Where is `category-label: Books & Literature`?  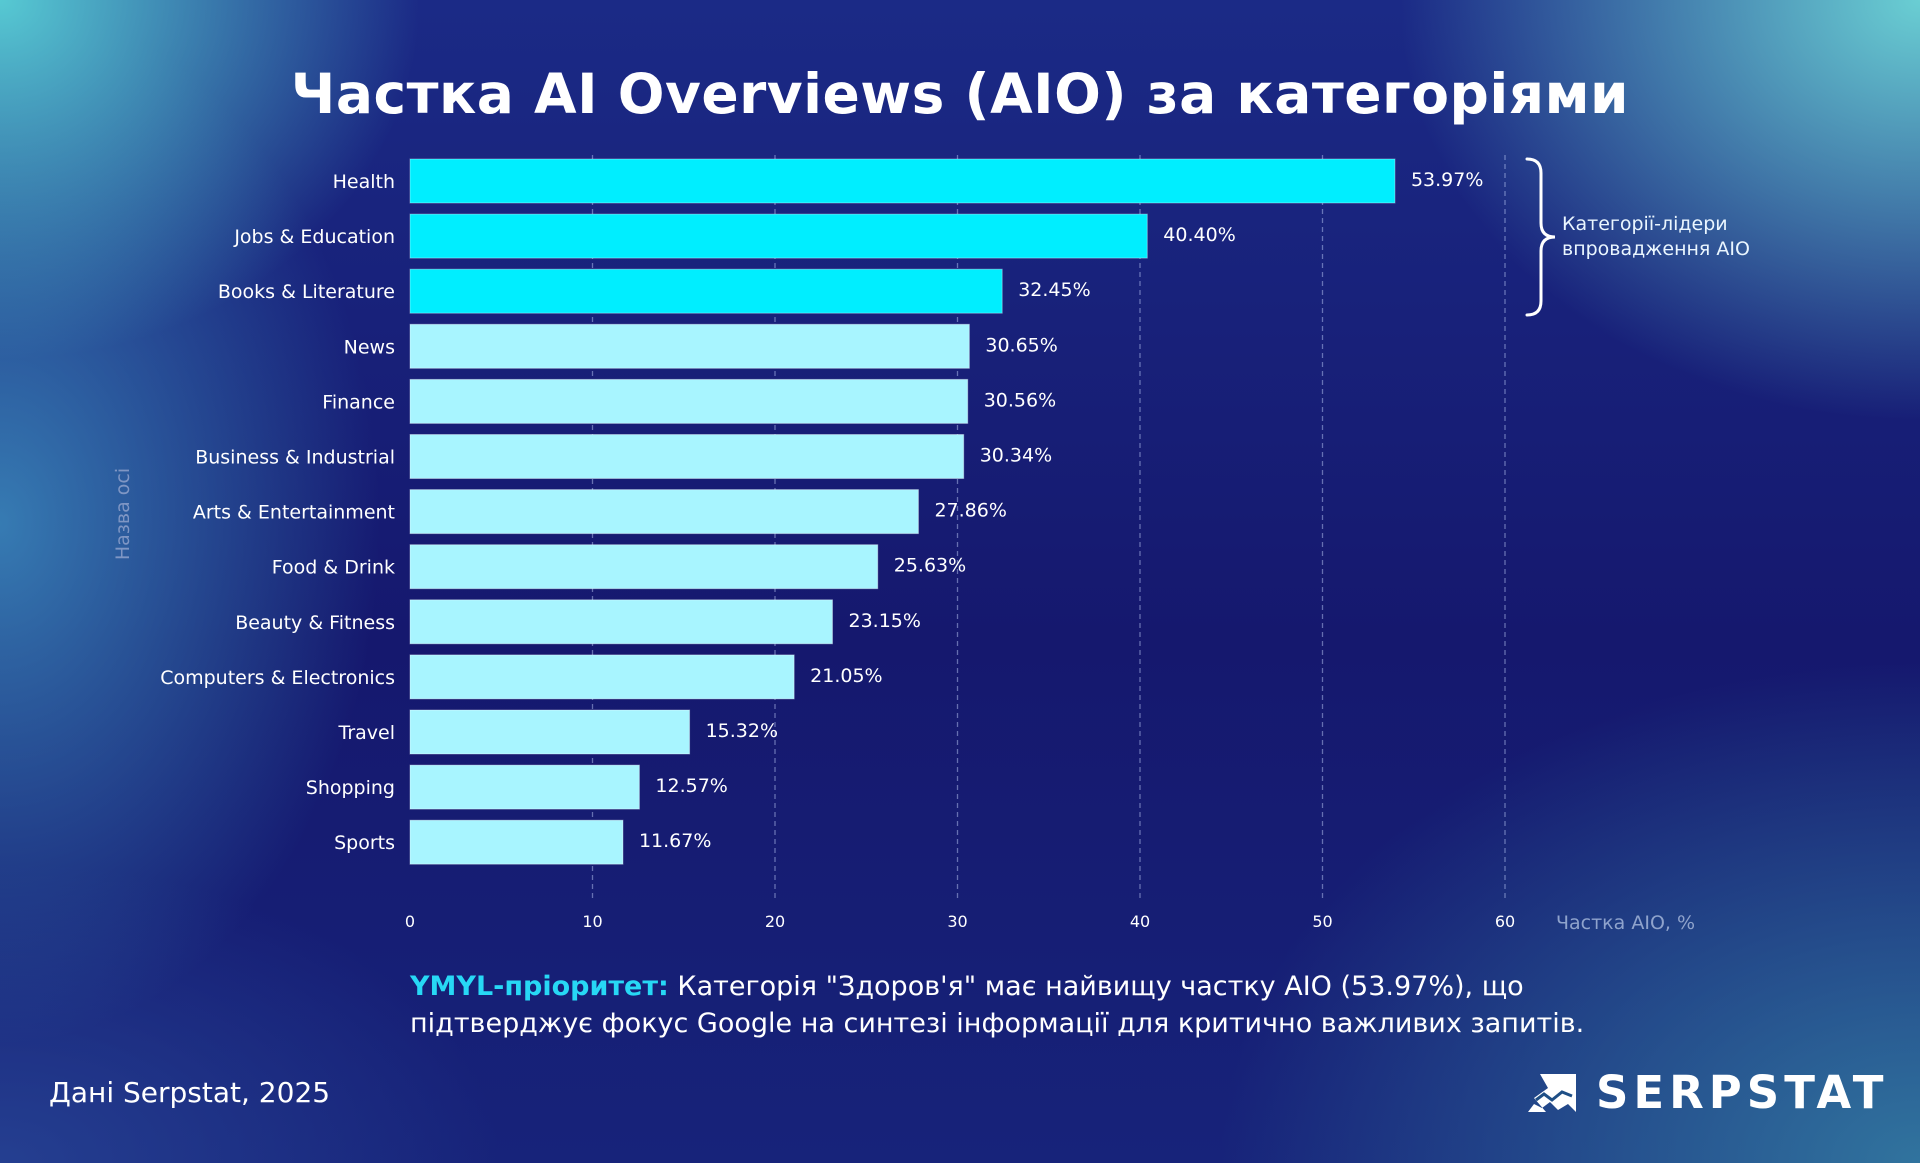
category-label: Books & Literature is located at coordinates (306, 292).